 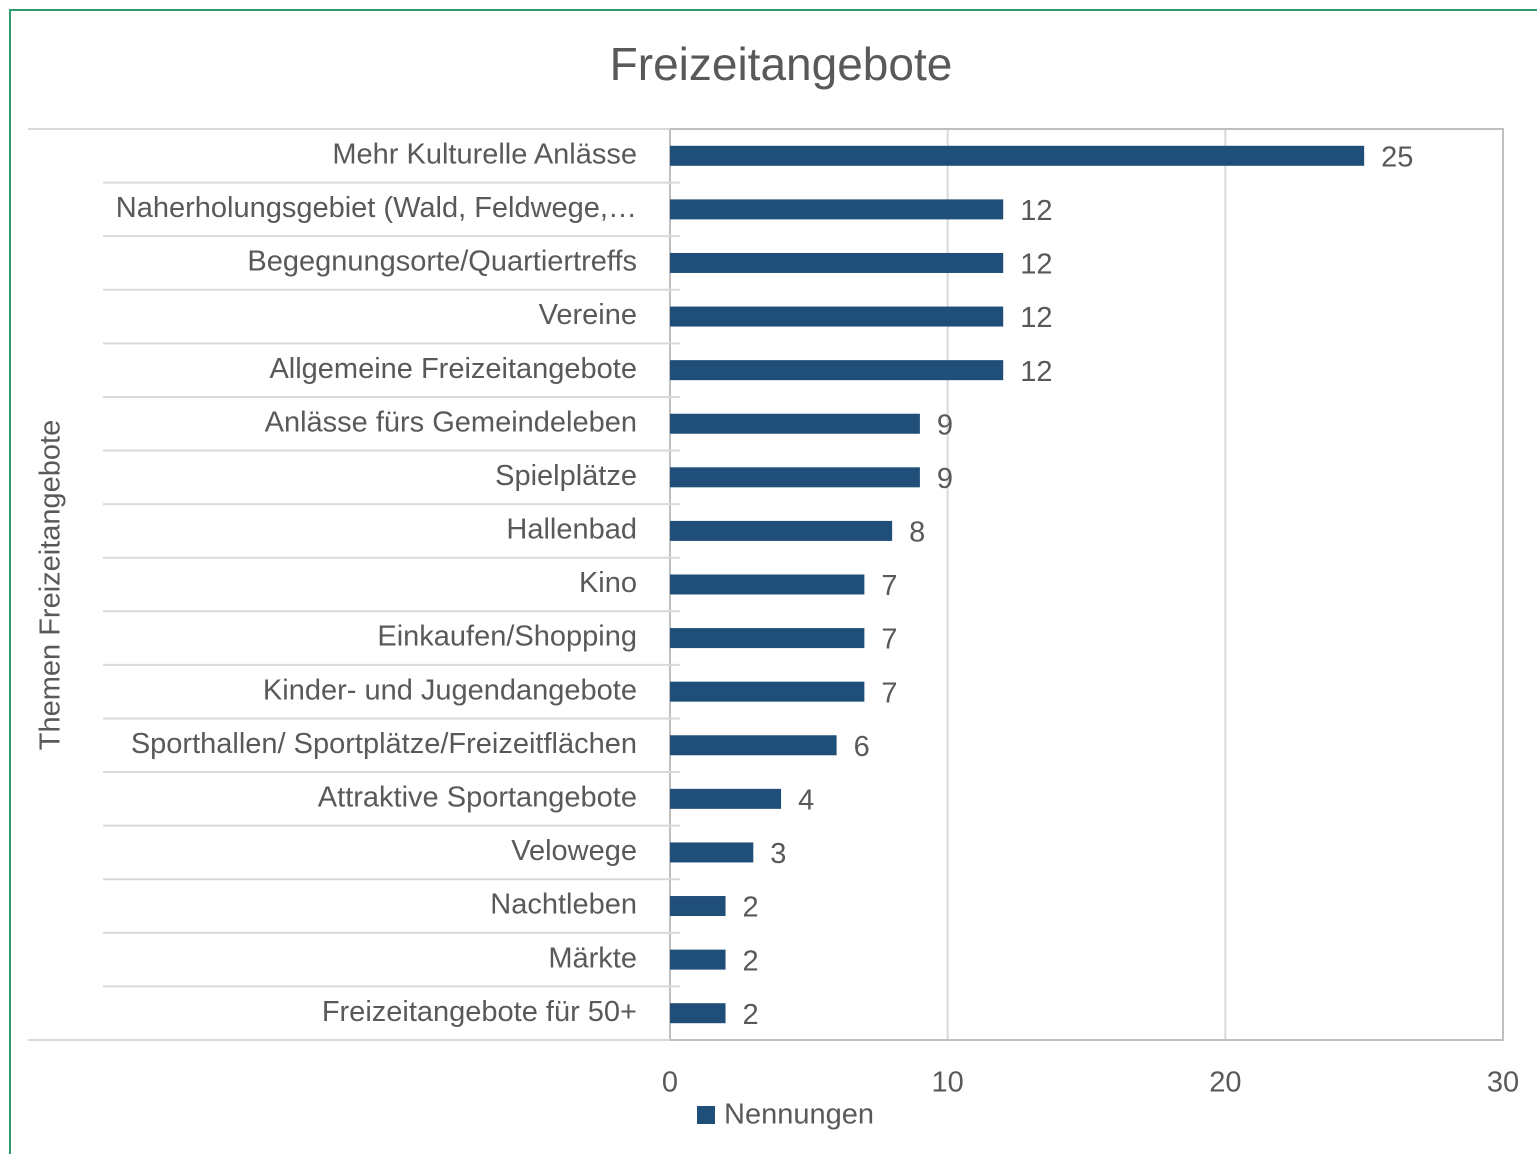 What do you see at coordinates (507, 637) in the screenshot?
I see `y-tick-label: Einkaufen/Shopping` at bounding box center [507, 637].